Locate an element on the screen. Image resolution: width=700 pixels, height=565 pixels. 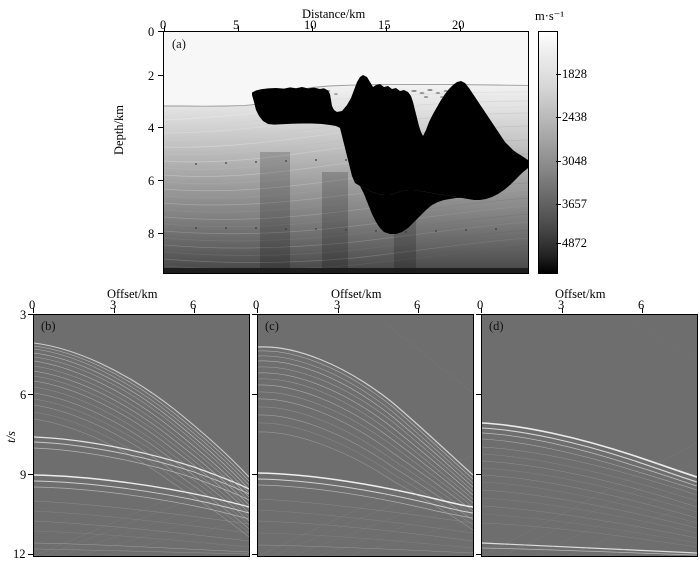
panel-a-ytick-0: 0 is located at coordinates (151, 32).